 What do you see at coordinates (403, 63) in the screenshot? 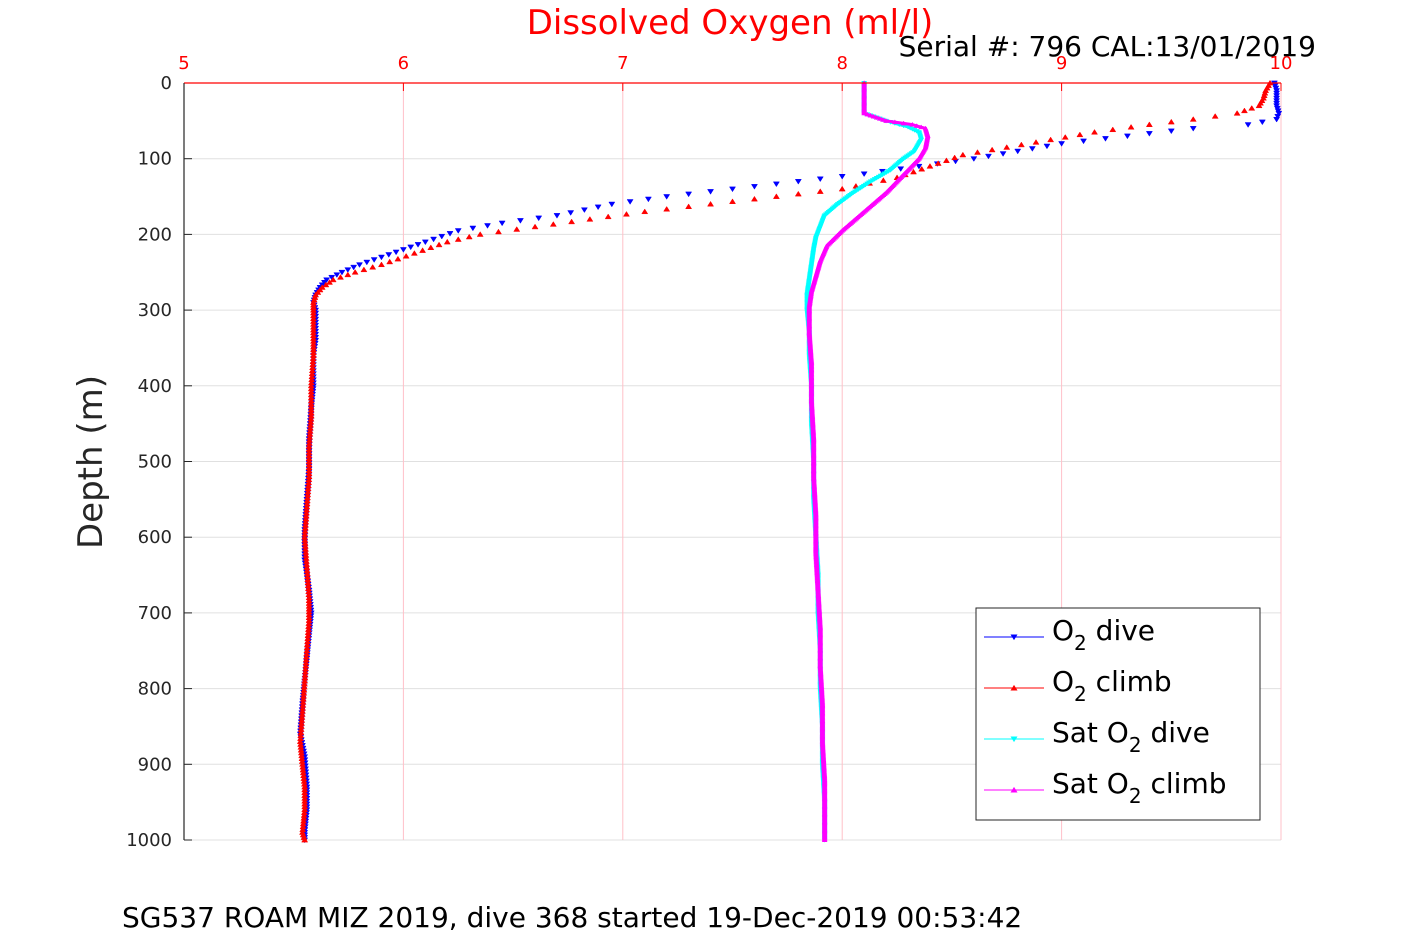
I see `x-tick-label: 6` at bounding box center [403, 63].